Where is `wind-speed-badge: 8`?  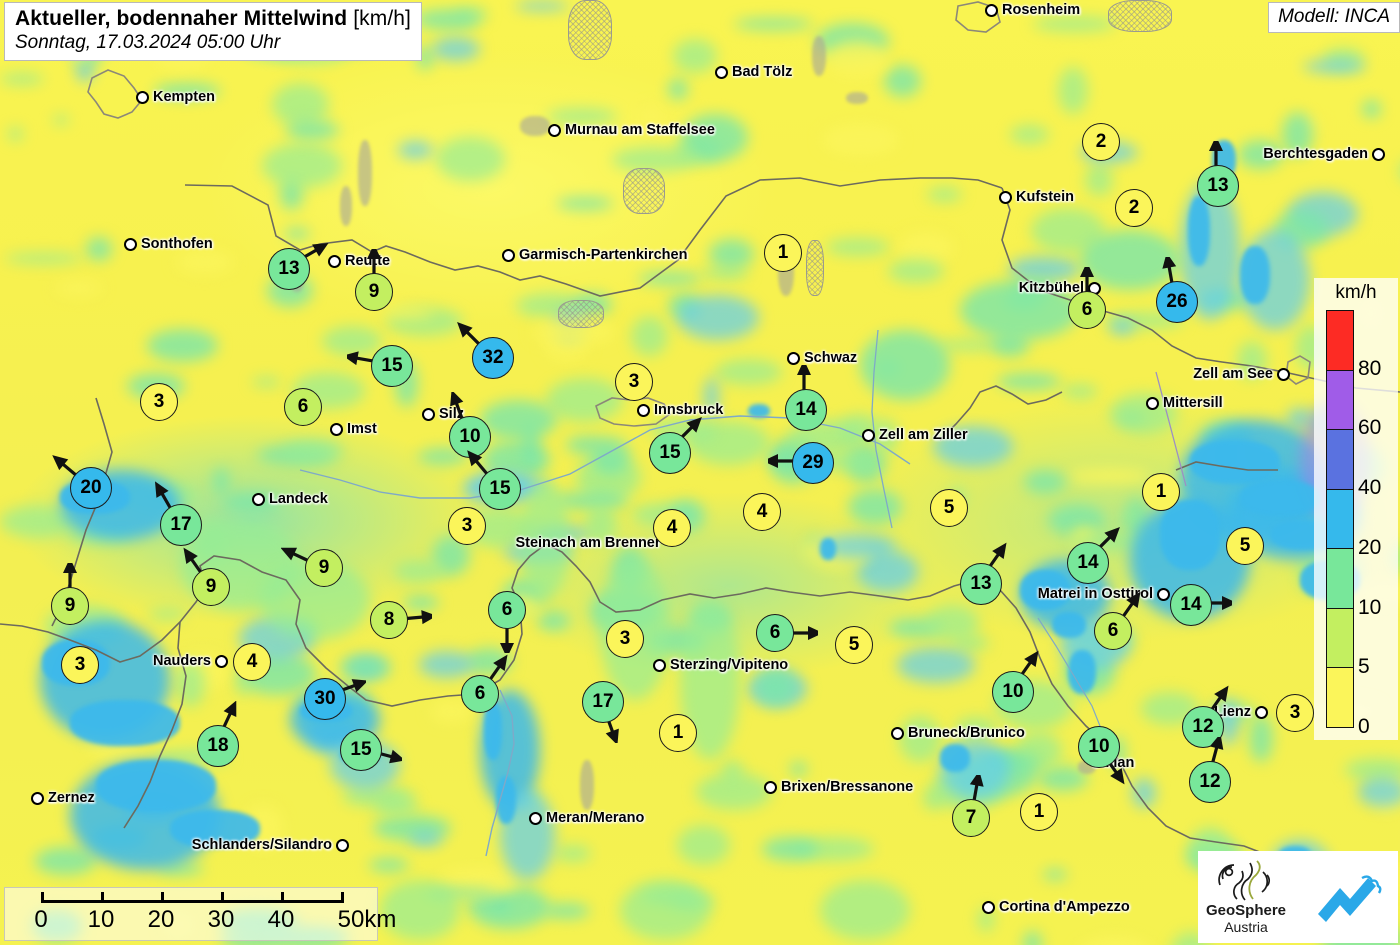
wind-speed-badge: 8 is located at coordinates (389, 620).